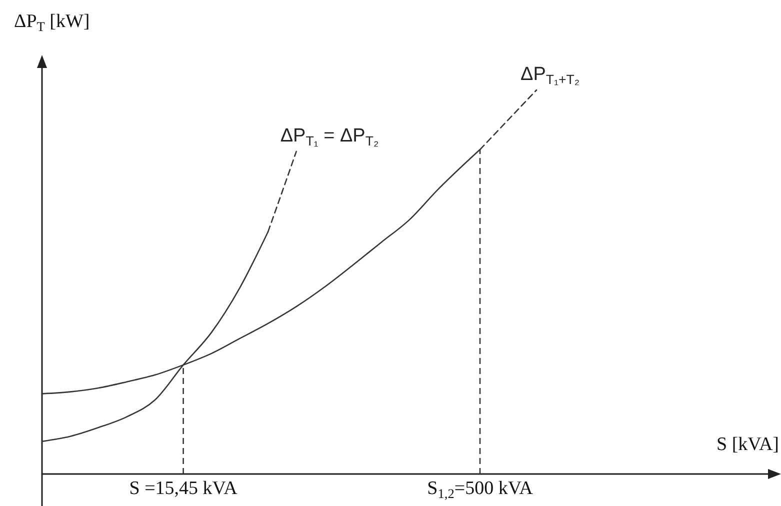 The image size is (781, 506). What do you see at coordinates (52, 22) in the screenshot?
I see `y-axis-title: ΔP$_{T}$ [kW]` at bounding box center [52, 22].